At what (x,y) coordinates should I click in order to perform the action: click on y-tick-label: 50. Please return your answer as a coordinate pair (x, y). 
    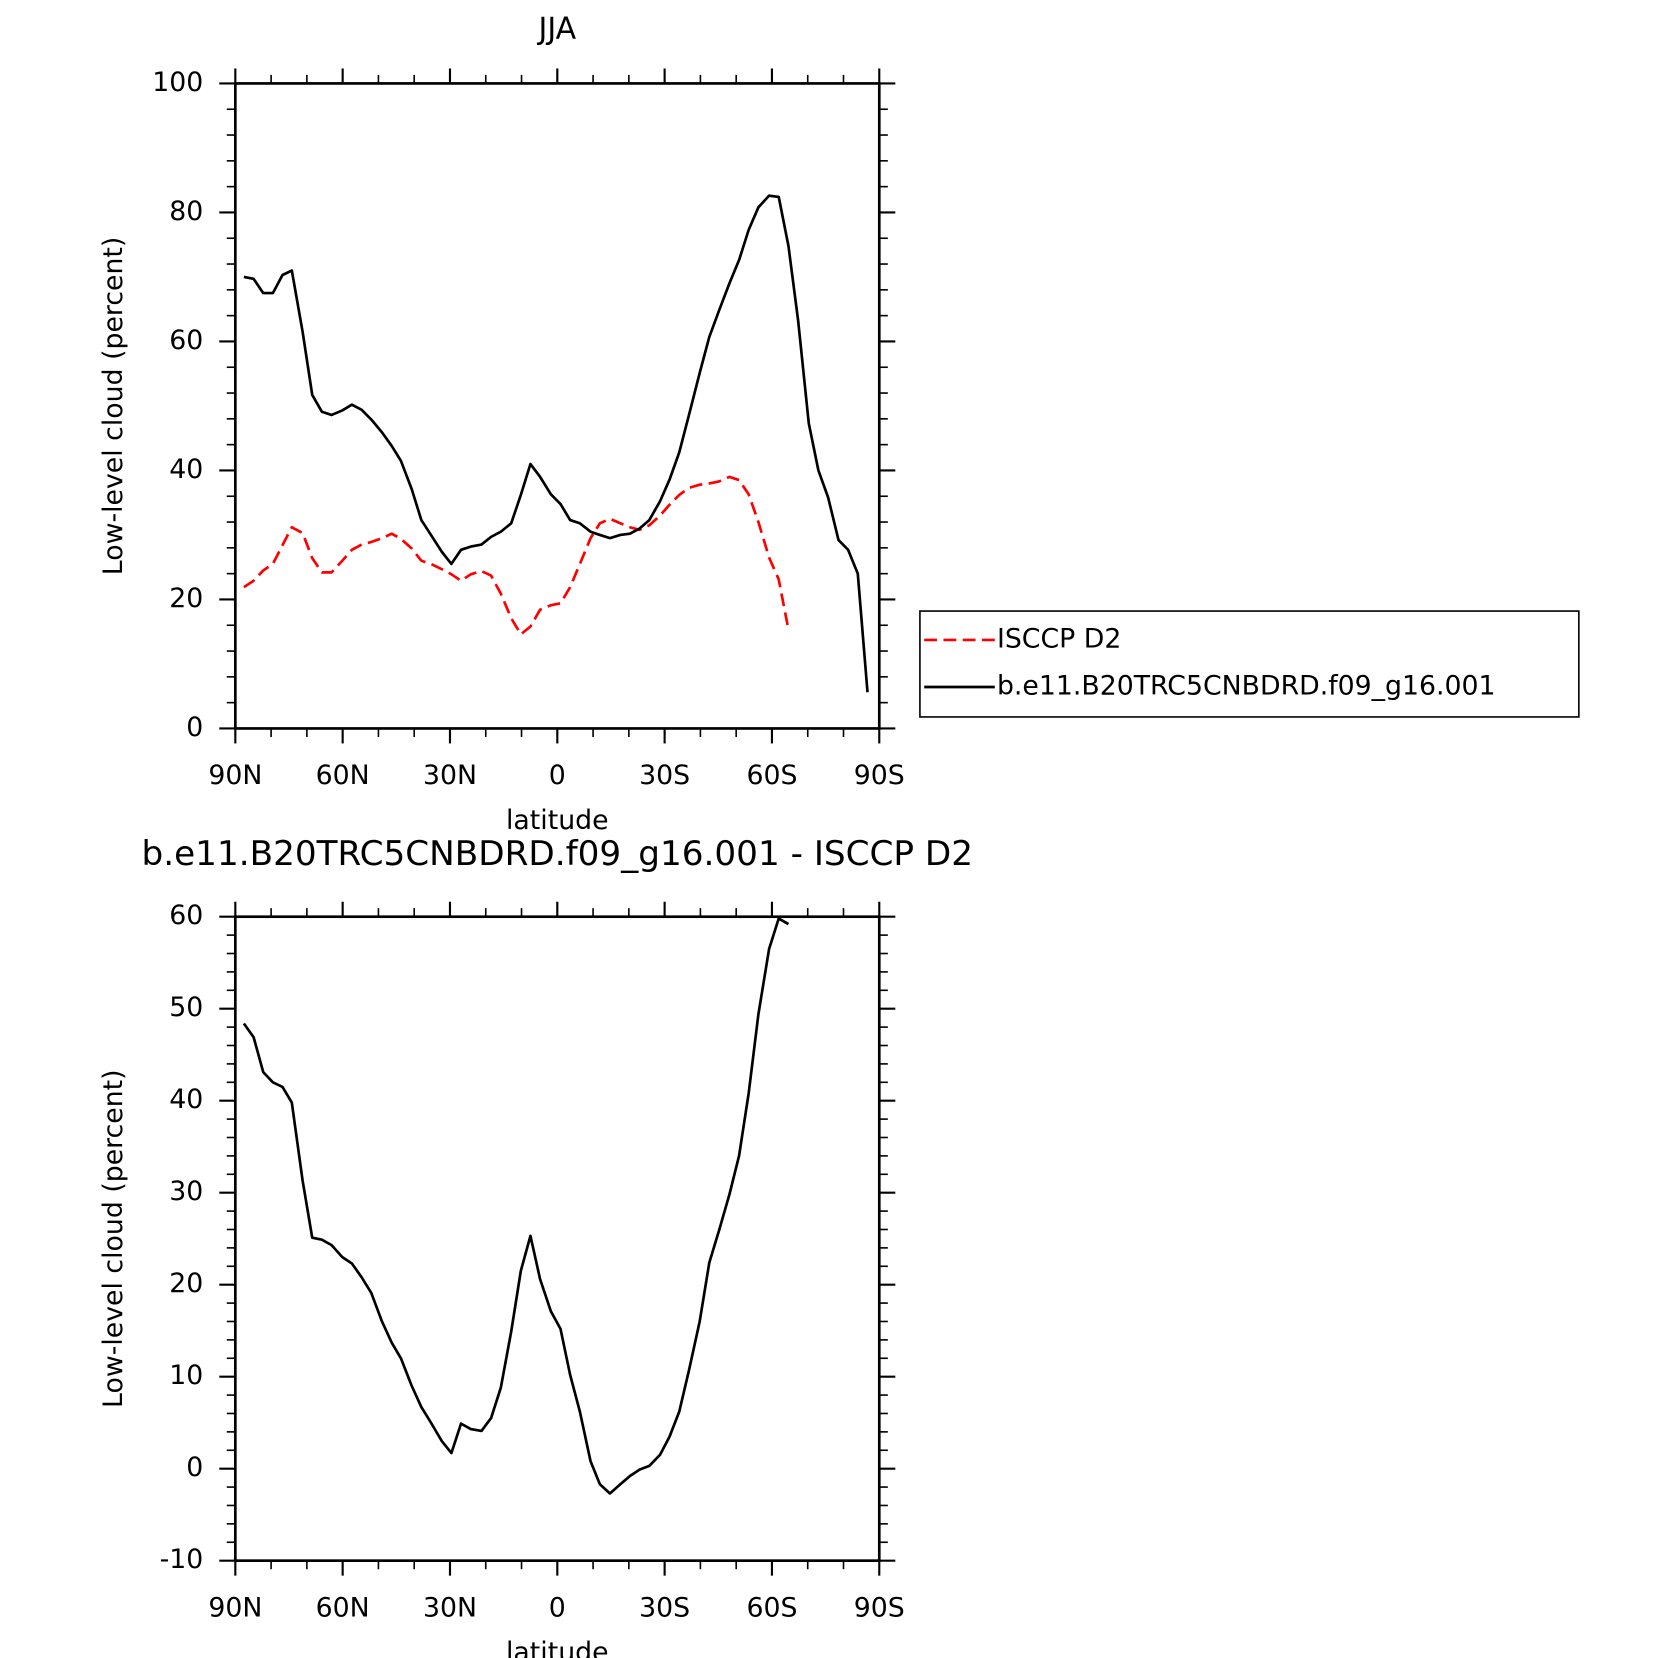
    Looking at the image, I should click on (186, 1007).